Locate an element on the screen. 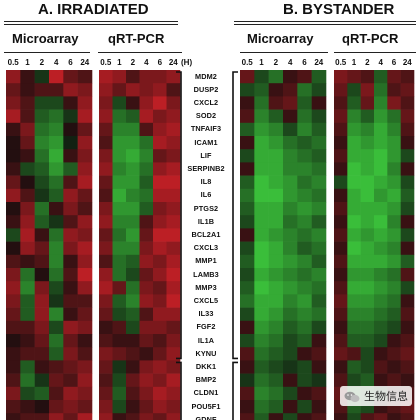  method-rule-irr-qrtpcr is located at coordinates (140, 52).